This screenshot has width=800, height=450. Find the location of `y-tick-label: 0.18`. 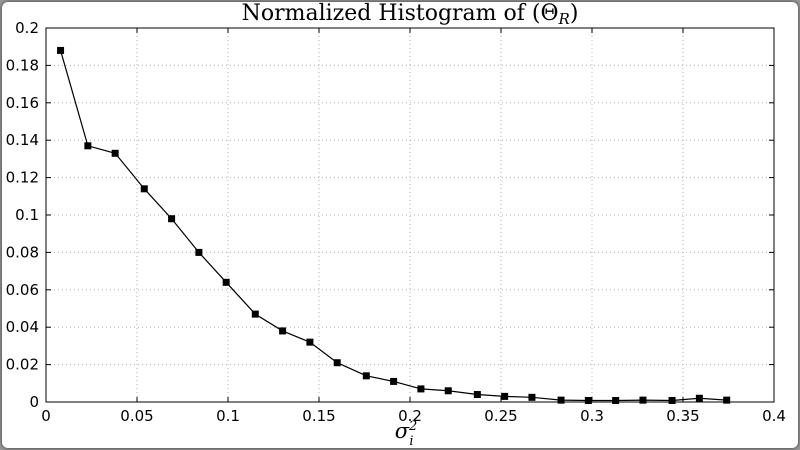

y-tick-label: 0.18 is located at coordinates (22, 65).